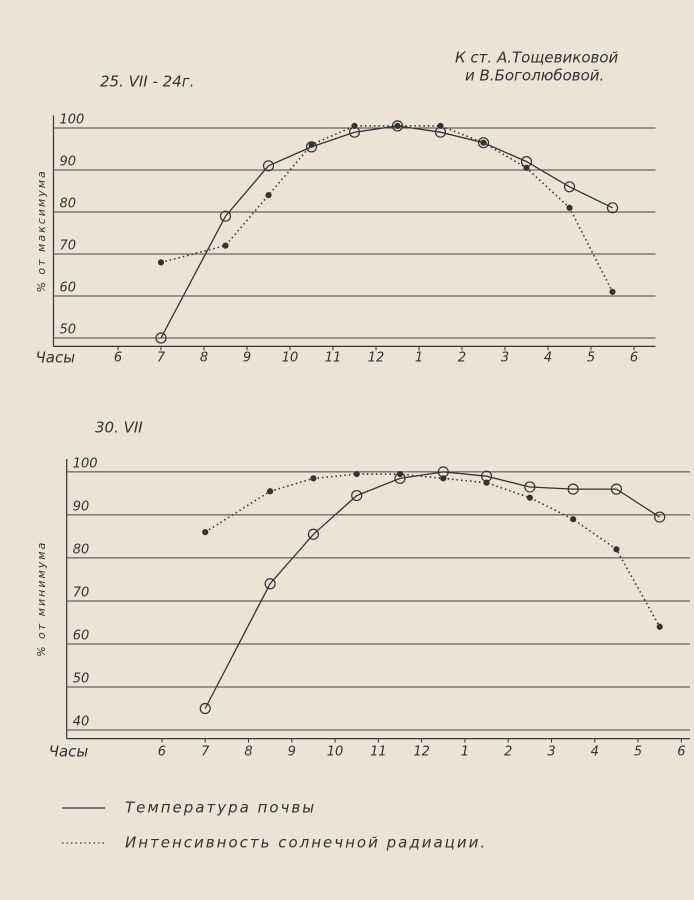 Image resolution: width=694 pixels, height=900 pixels. I want to click on attribution: и В.Боголюбовой., so click(534, 76).